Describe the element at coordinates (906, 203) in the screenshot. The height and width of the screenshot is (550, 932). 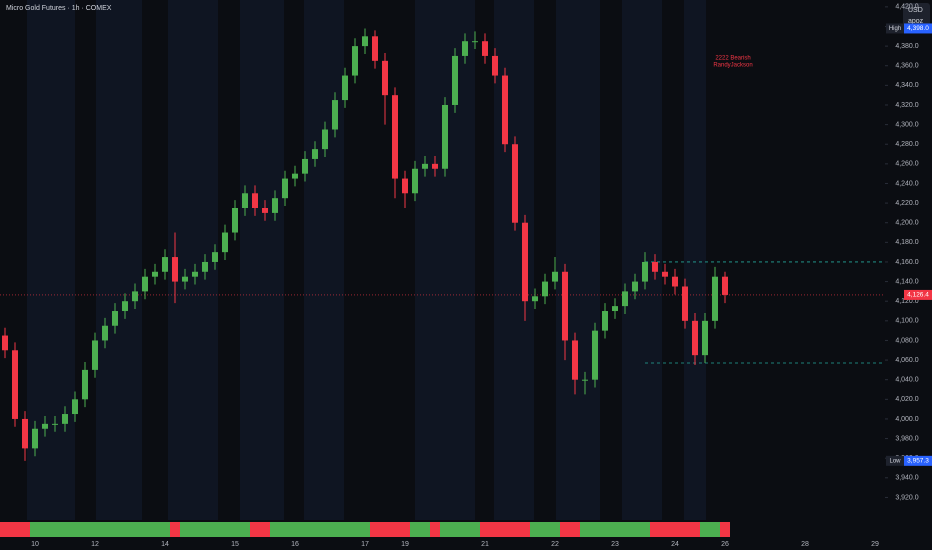
I see `y-tick-label: 4,220.0` at that location.